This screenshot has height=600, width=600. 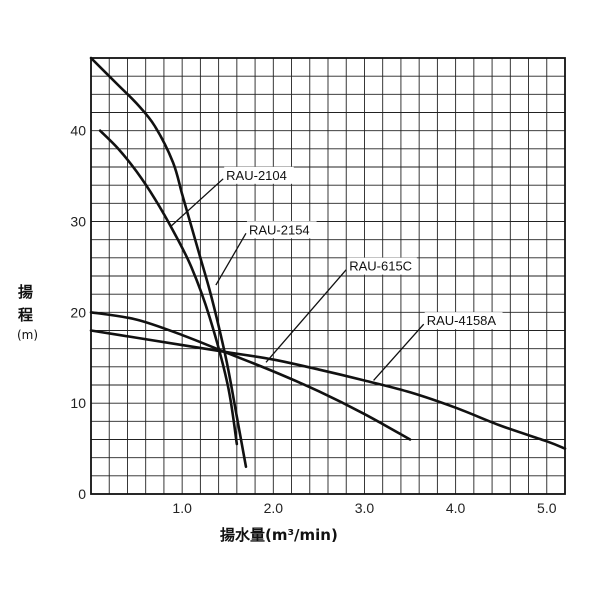 What do you see at coordinates (78, 403) in the screenshot?
I see `y-tick-label: 10` at bounding box center [78, 403].